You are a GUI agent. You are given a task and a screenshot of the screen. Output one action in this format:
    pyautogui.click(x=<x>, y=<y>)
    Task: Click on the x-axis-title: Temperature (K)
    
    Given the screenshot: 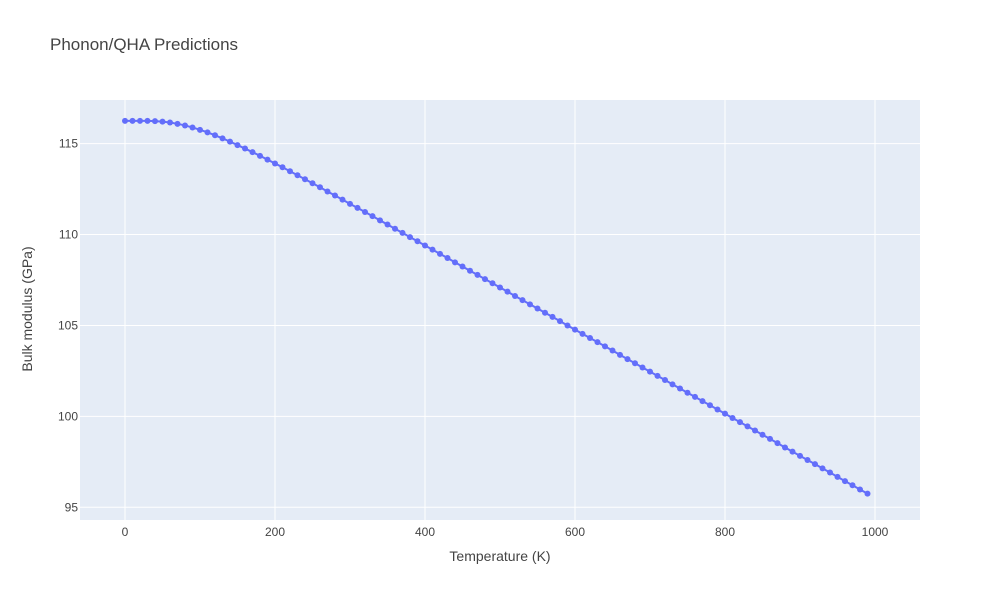 What is the action you would take?
    pyautogui.click(x=499, y=556)
    